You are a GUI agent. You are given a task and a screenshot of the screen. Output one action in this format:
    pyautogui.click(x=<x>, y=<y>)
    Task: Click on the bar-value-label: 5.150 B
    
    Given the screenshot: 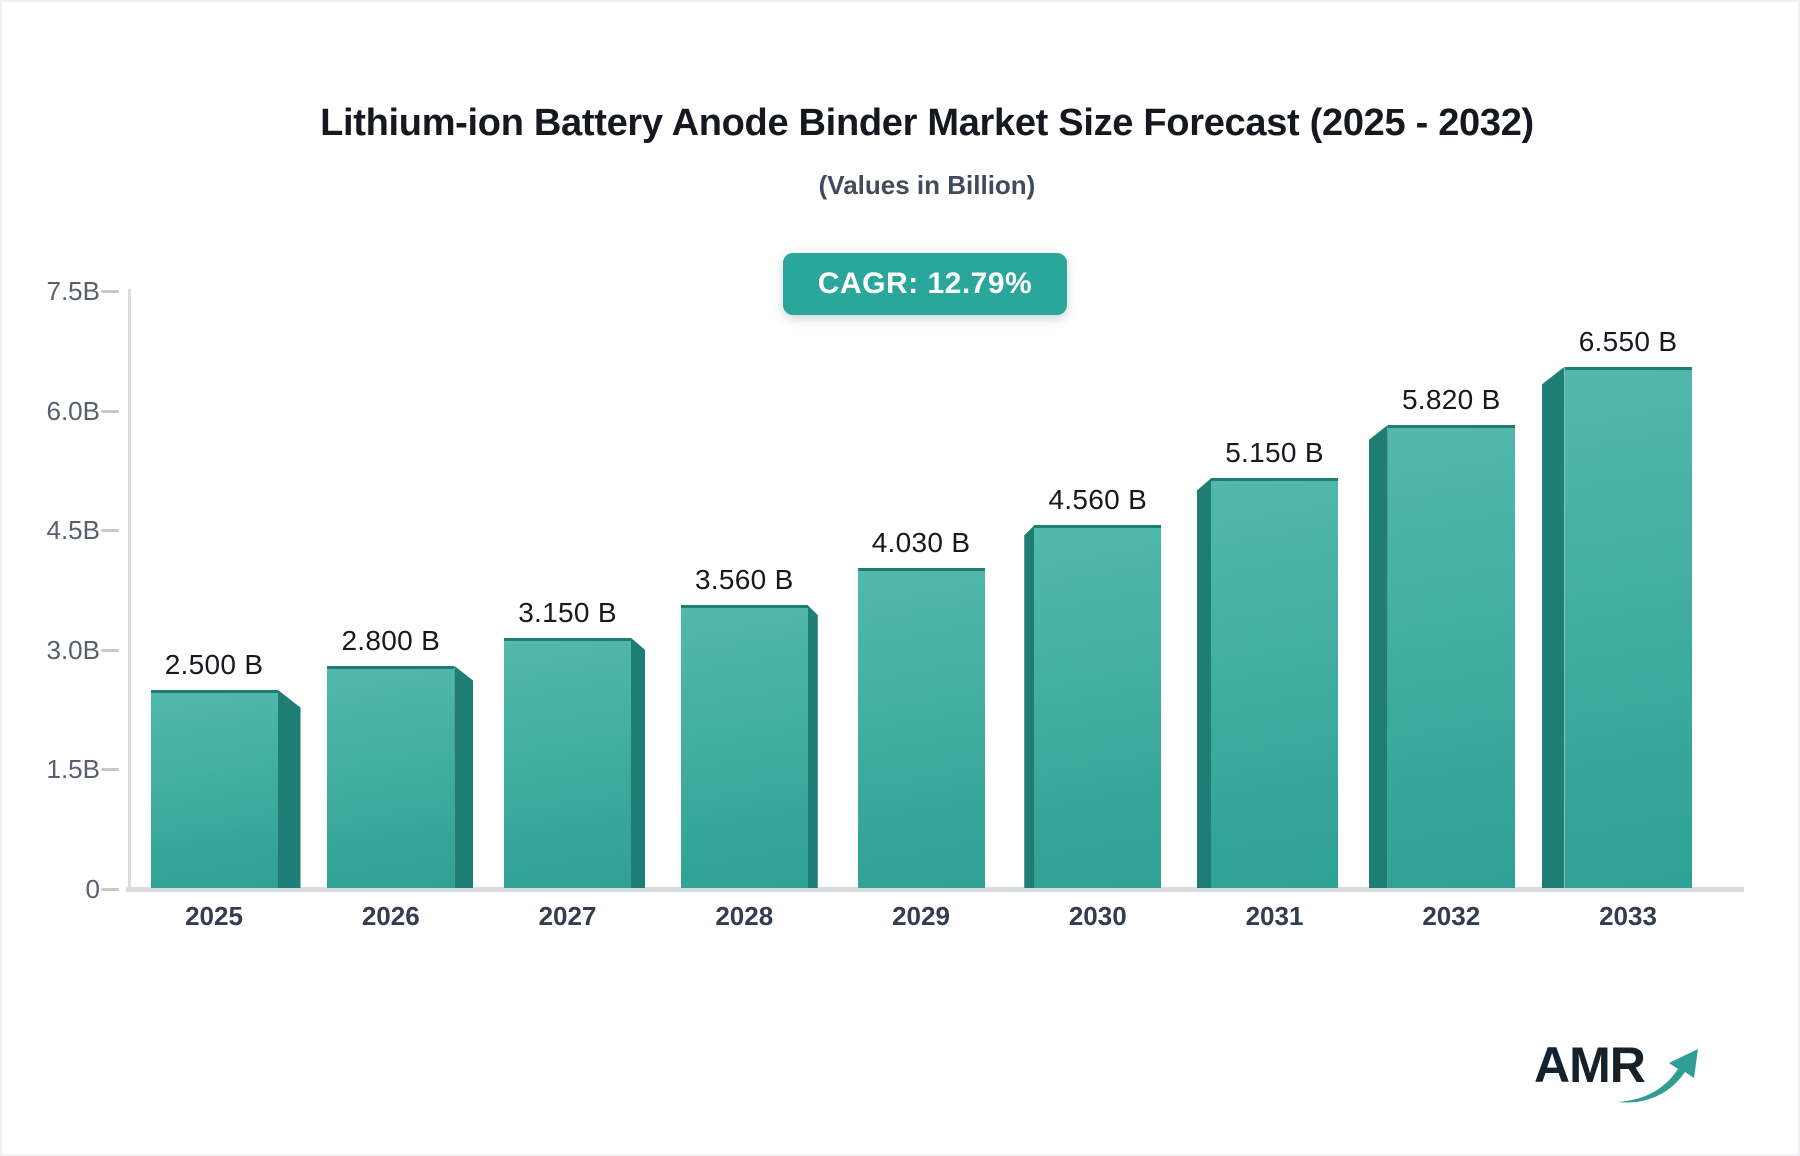 What is the action you would take?
    pyautogui.click(x=1274, y=453)
    